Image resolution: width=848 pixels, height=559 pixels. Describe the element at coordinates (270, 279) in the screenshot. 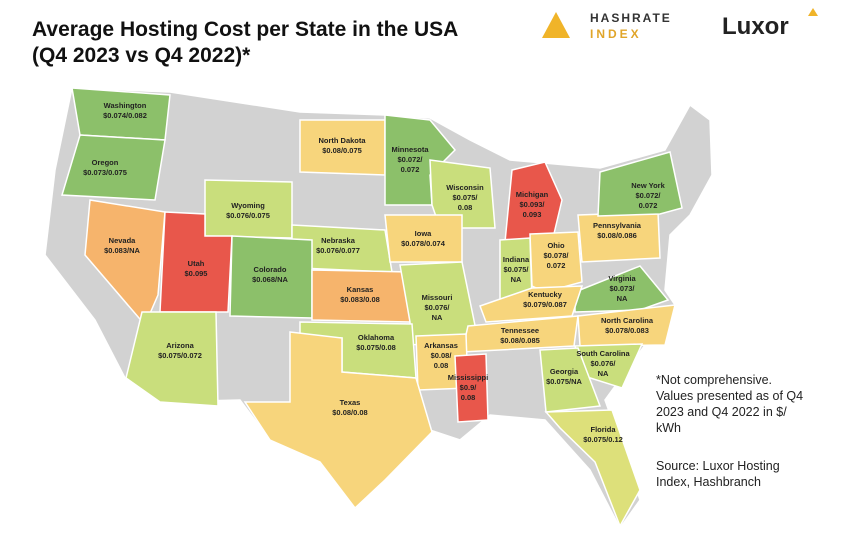

I see `state-value: $0.068/NA` at that location.